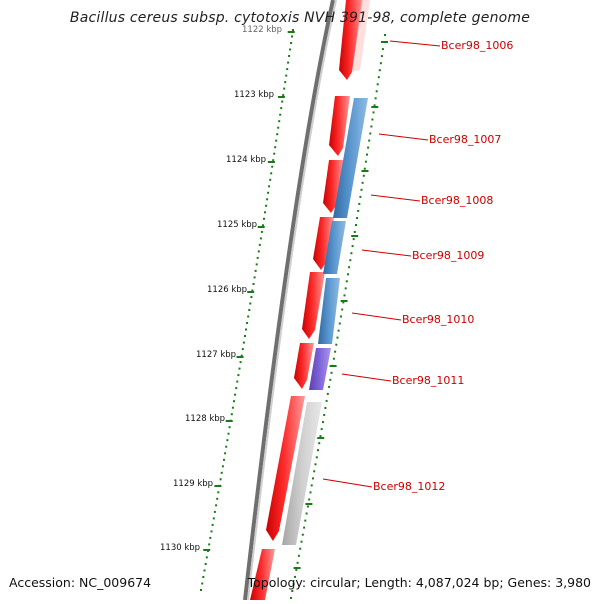 This screenshot has width=600, height=604. I want to click on gene-label: Bcer98_1008, so click(457, 200).